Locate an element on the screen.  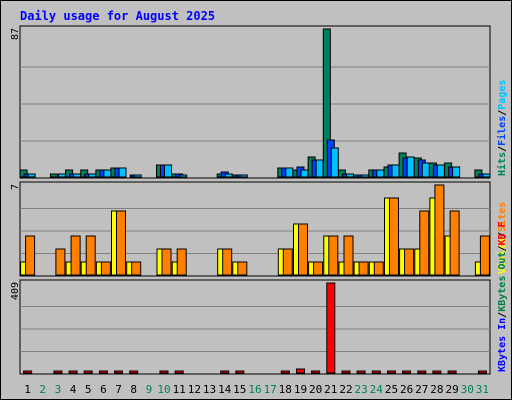
legend-entry: Files is located at coordinates (502, 131).